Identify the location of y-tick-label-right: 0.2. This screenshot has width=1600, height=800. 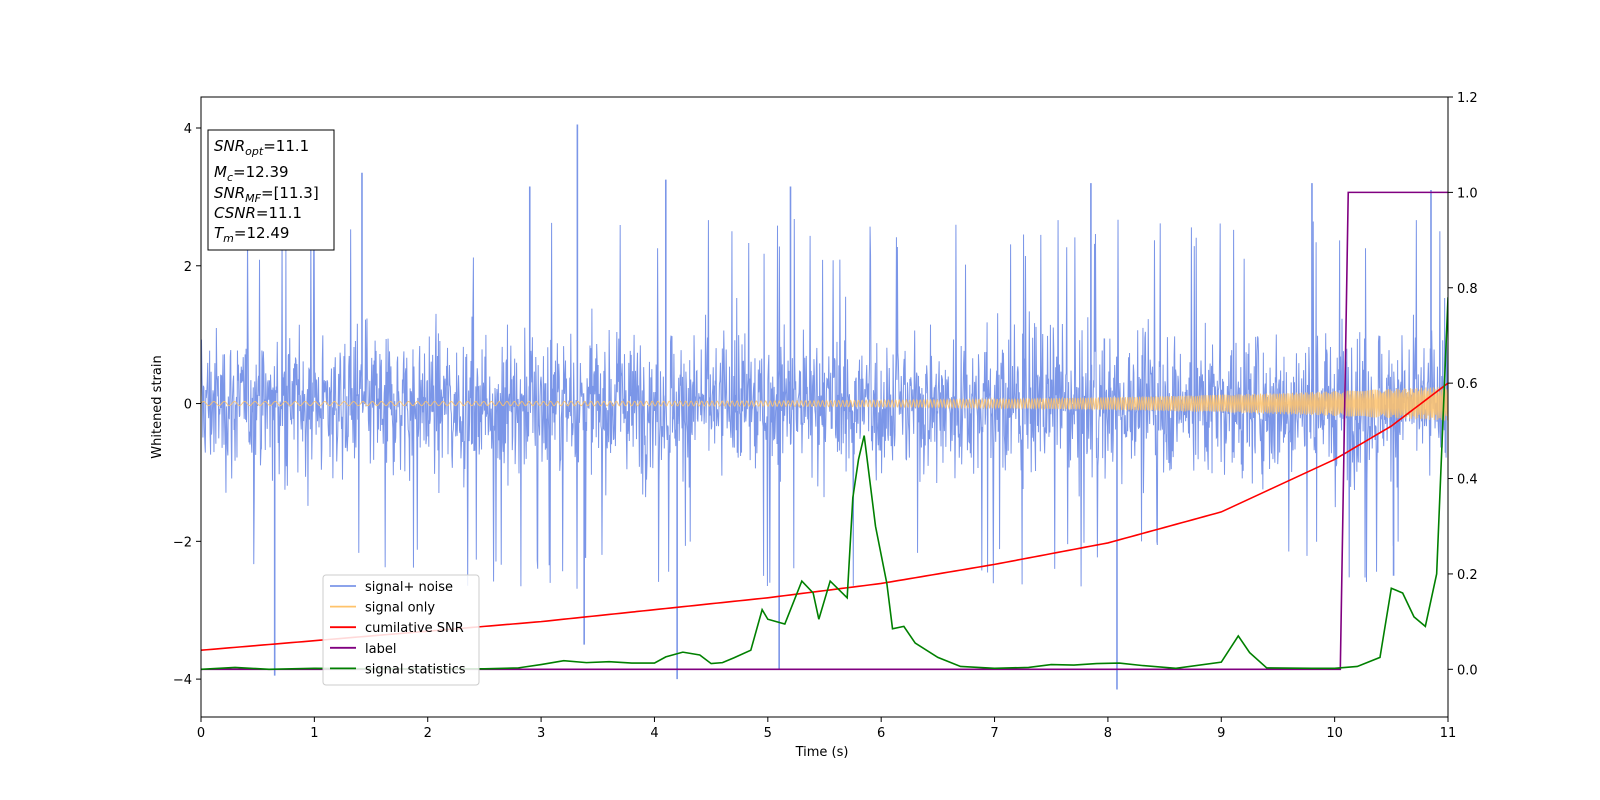
(1467, 575).